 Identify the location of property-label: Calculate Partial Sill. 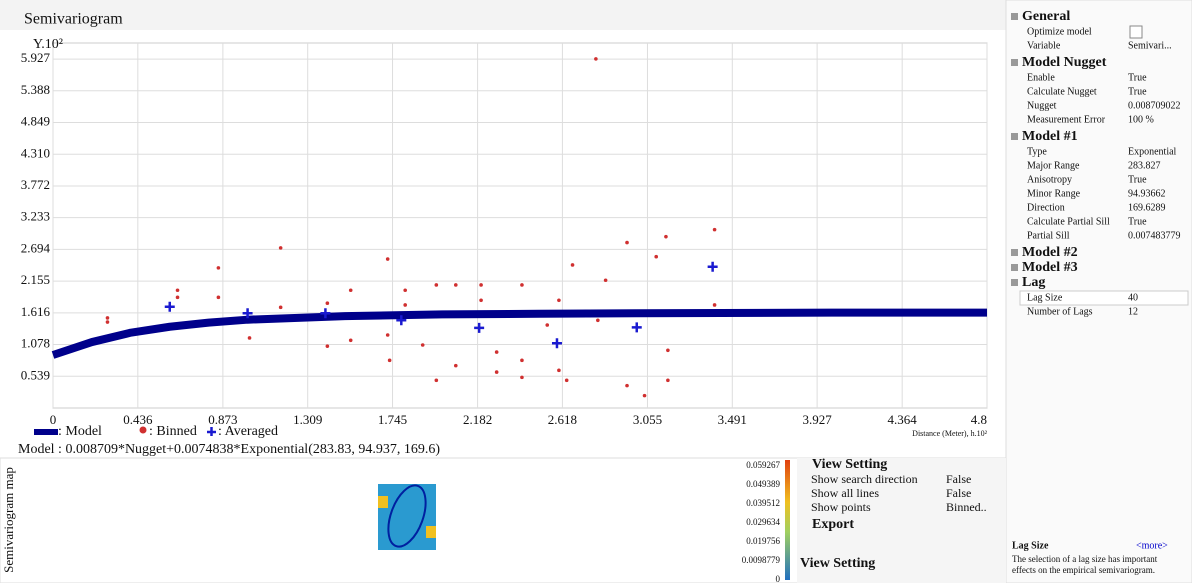
(1068, 221).